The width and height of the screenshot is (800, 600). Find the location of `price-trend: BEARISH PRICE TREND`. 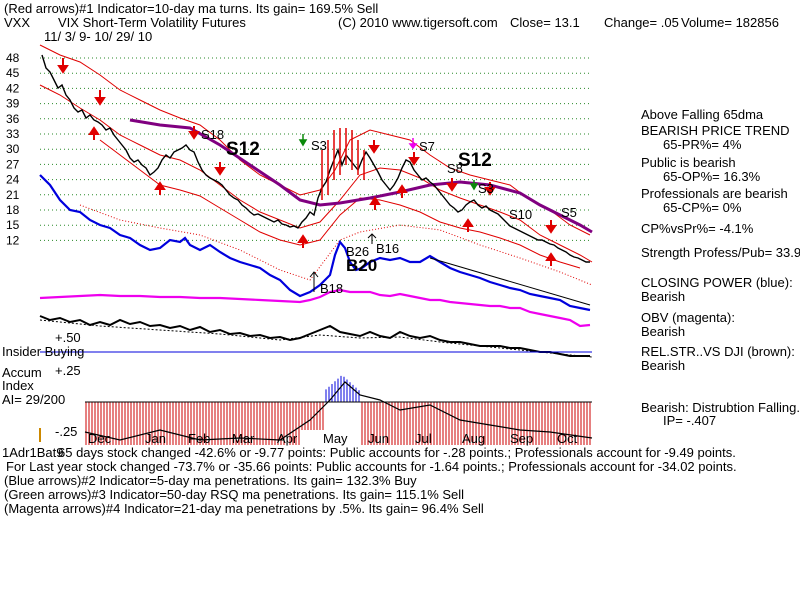

price-trend: BEARISH PRICE TREND is located at coordinates (715, 130).